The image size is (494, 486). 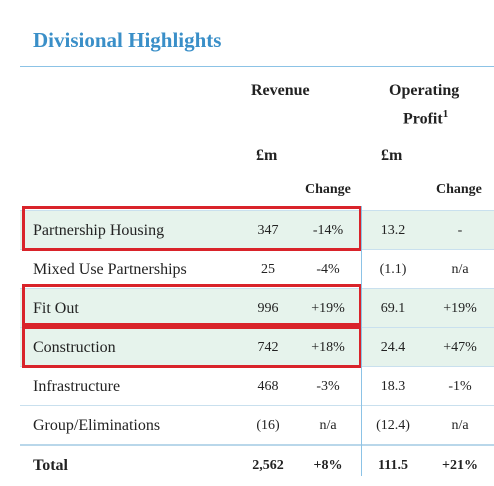 I want to click on cell-revenue-change: +19%, so click(x=328, y=308).